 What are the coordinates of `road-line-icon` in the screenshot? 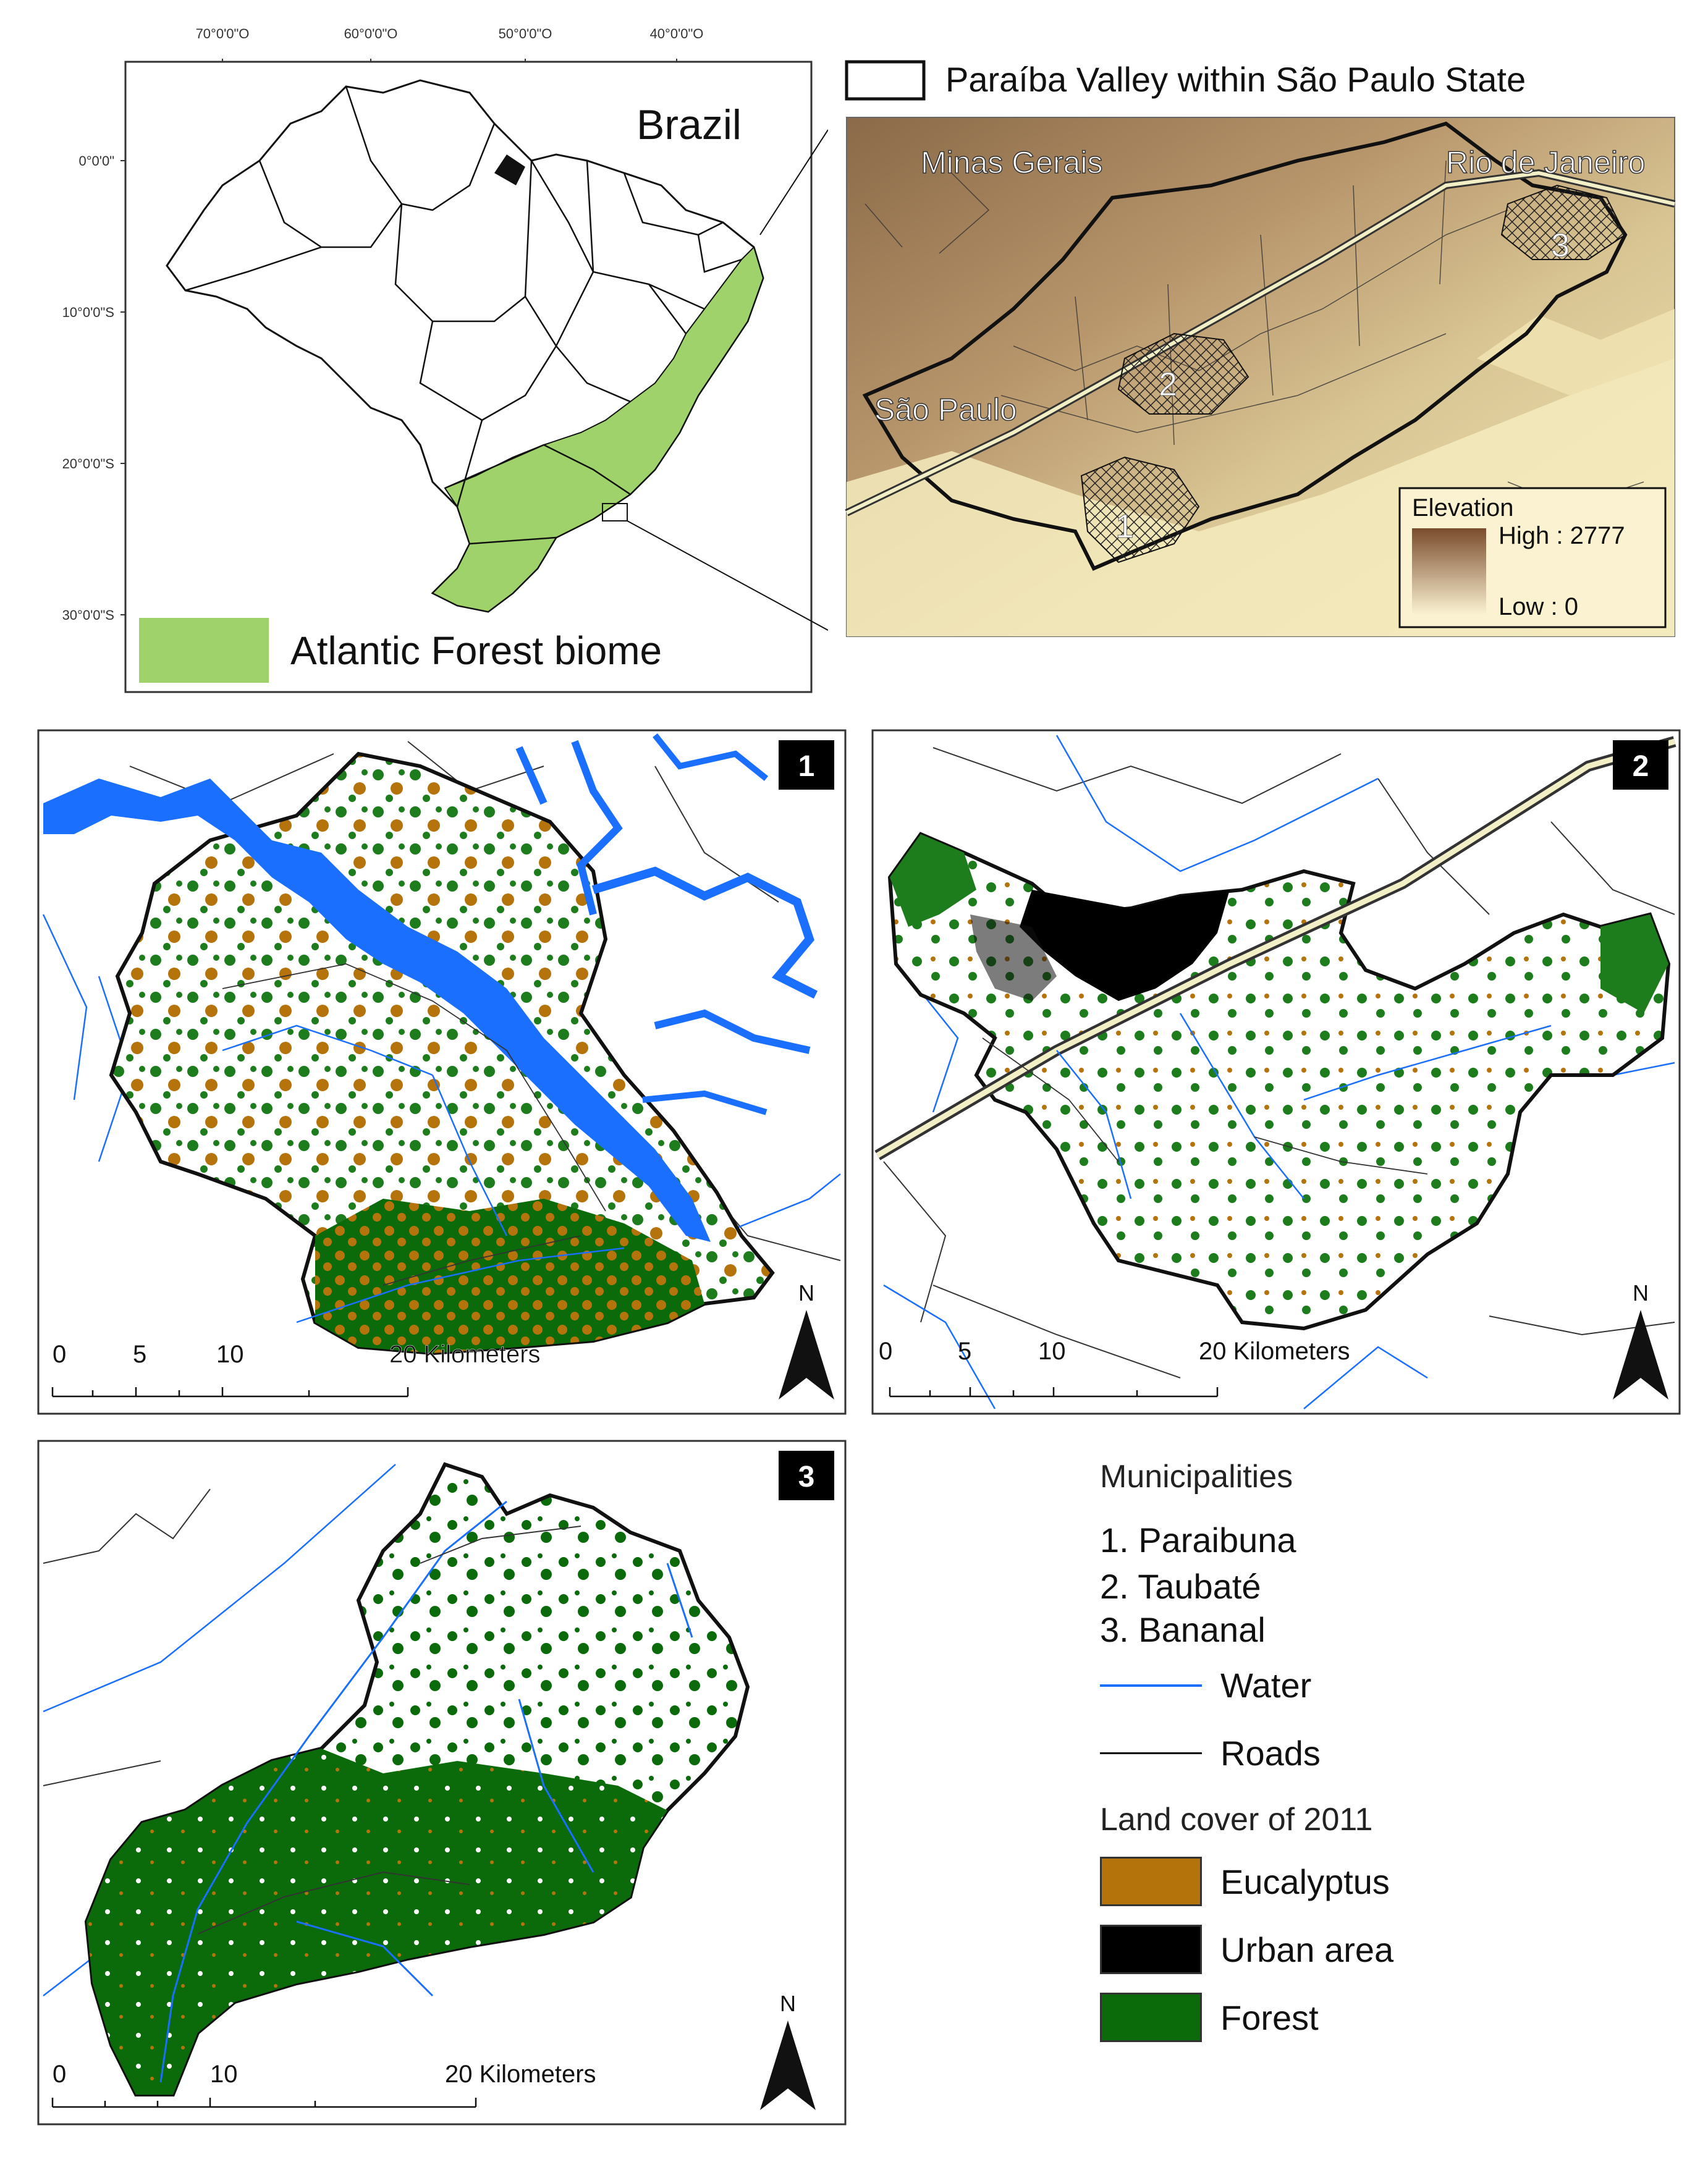 It's located at (1151, 1753).